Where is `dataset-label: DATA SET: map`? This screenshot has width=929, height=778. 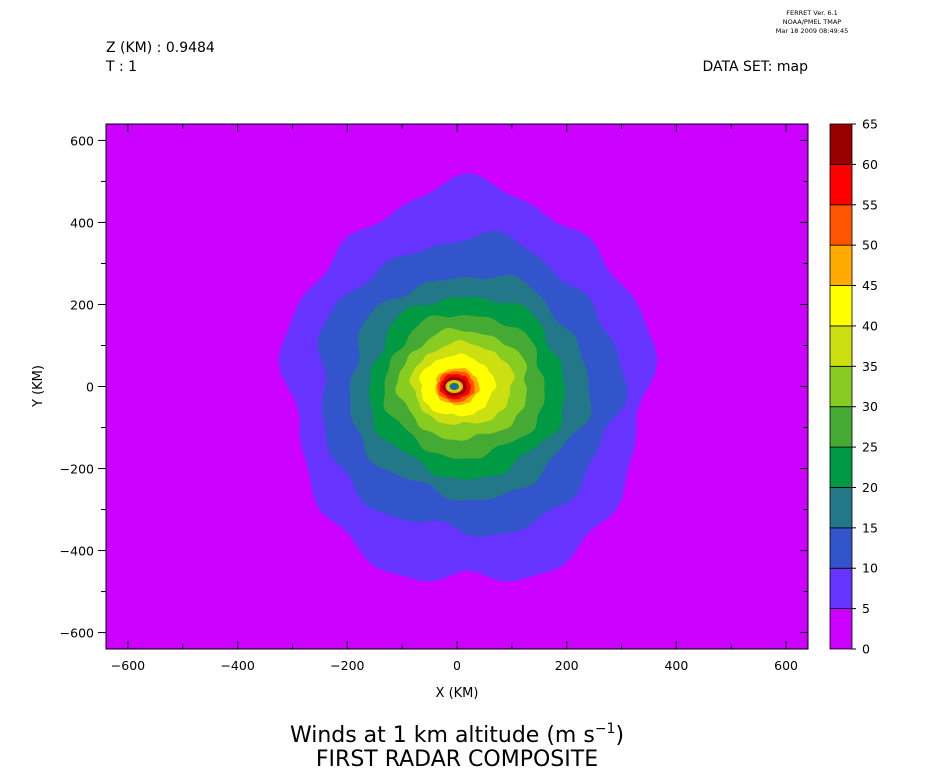 dataset-label: DATA SET: map is located at coordinates (755, 67).